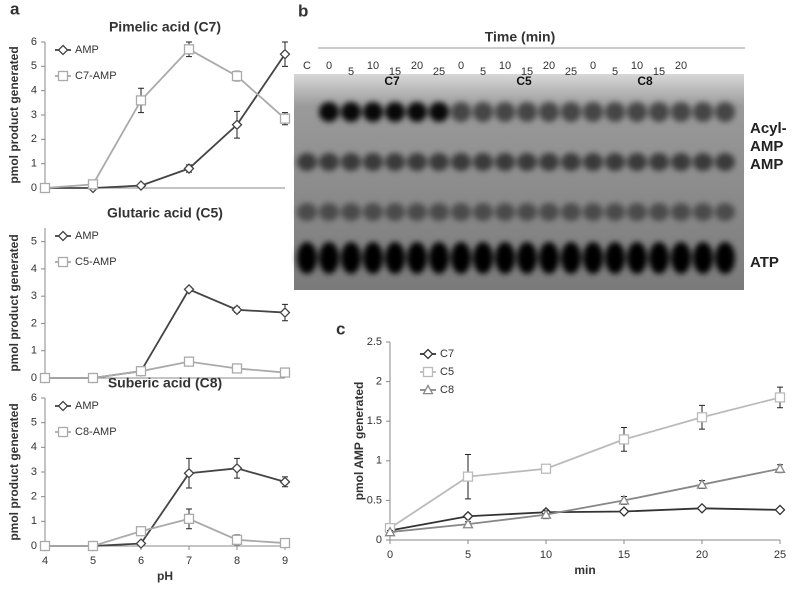 The height and width of the screenshot is (592, 800). Describe the element at coordinates (624, 555) in the screenshot. I see `x-tick-label: 15` at that location.